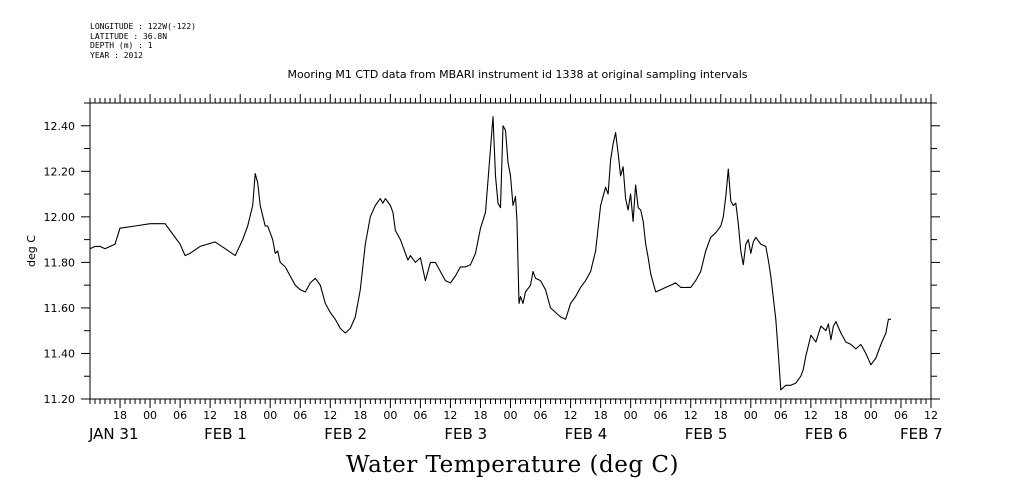  What do you see at coordinates (60, 217) in the screenshot?
I see `y-tick-label: 12.00` at bounding box center [60, 217].